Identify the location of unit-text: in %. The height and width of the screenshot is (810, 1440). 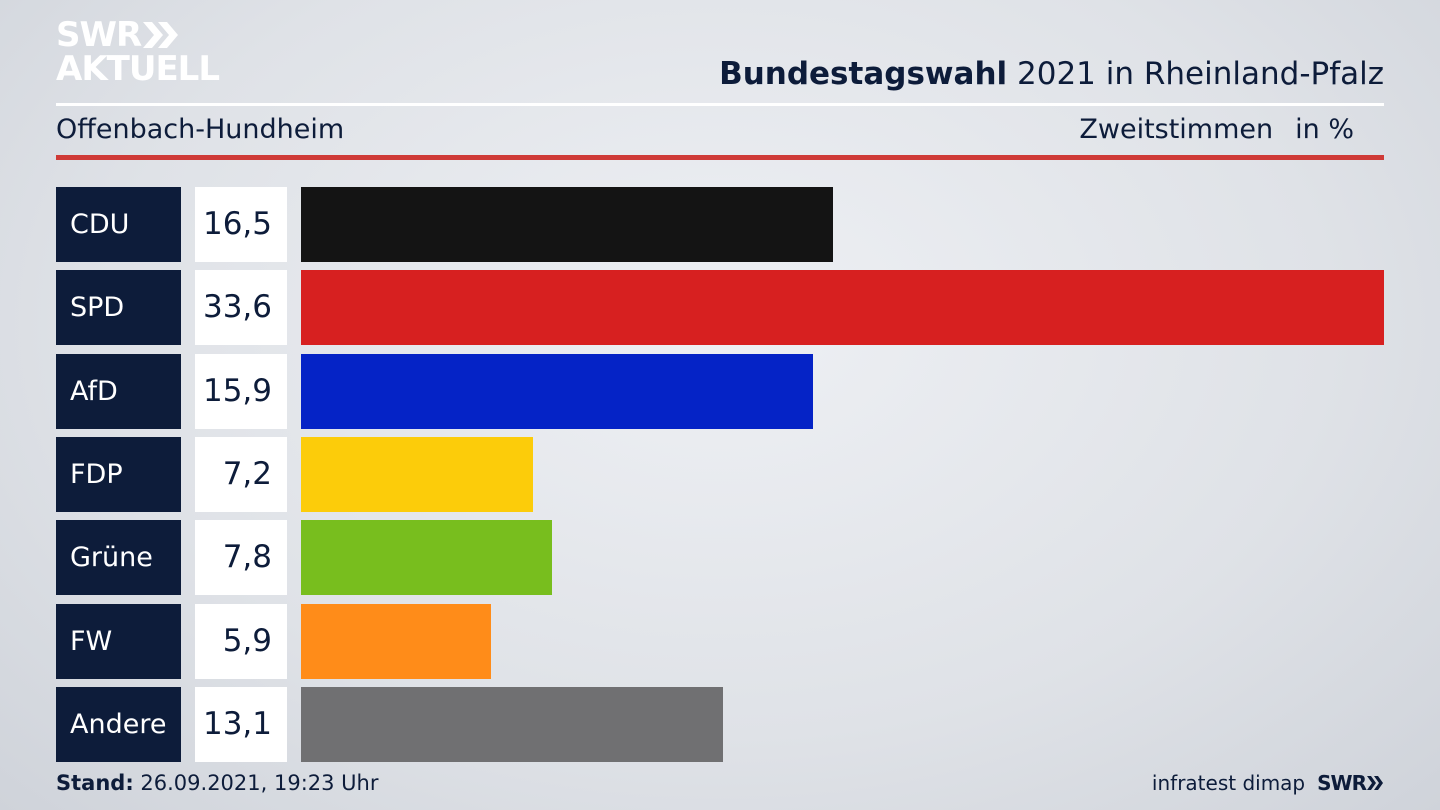
(1324, 129).